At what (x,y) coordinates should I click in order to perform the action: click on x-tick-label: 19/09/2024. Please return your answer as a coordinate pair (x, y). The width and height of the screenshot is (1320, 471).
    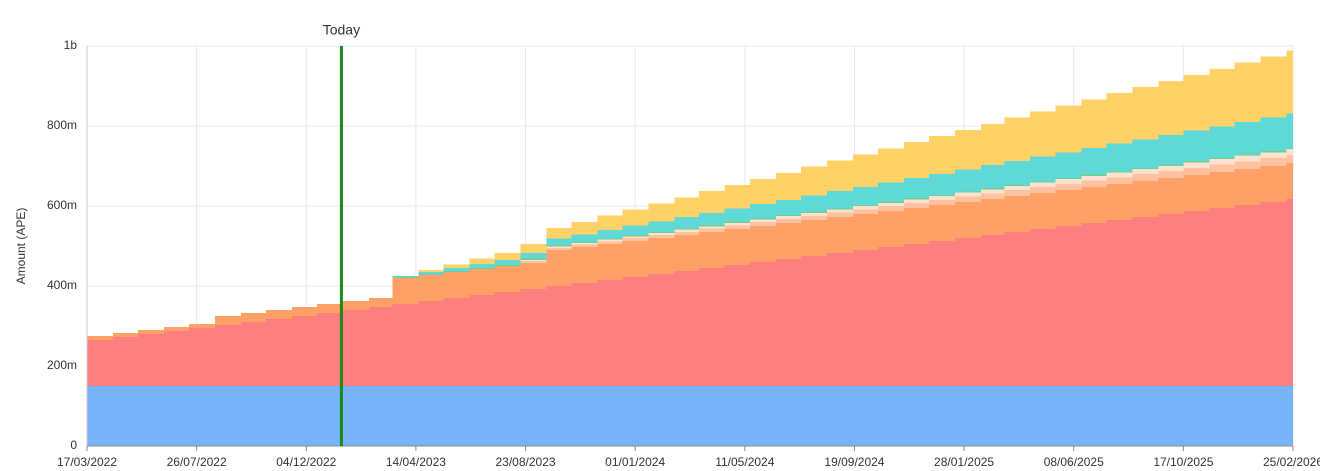
    Looking at the image, I should click on (854, 462).